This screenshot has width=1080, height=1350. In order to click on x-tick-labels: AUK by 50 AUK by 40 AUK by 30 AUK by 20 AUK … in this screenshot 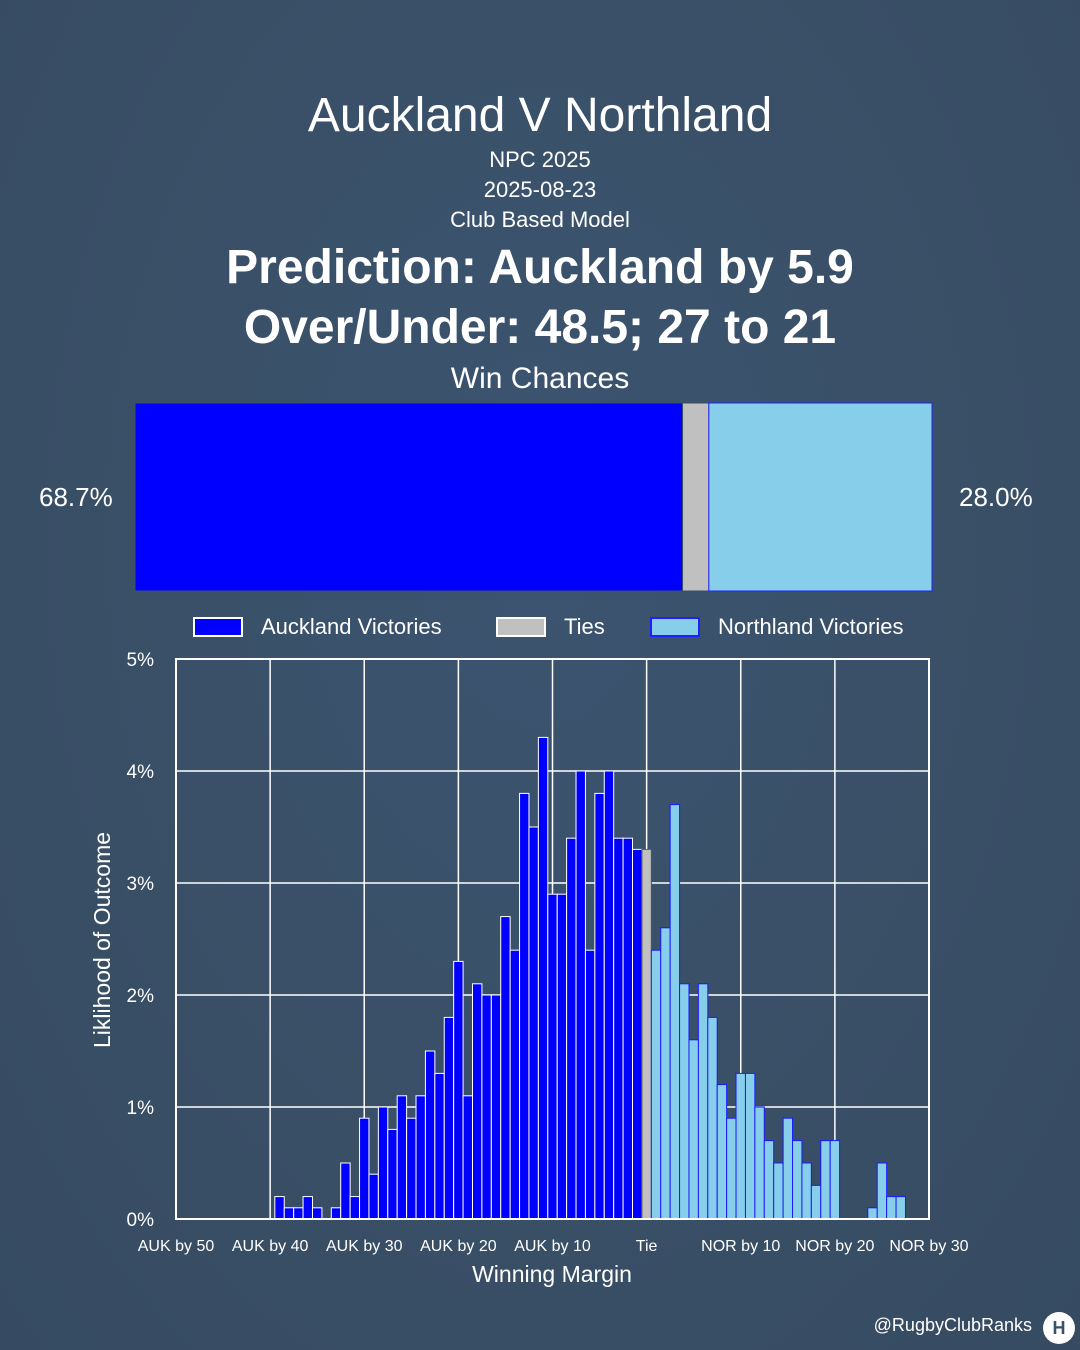, I will do `click(553, 1246)`.